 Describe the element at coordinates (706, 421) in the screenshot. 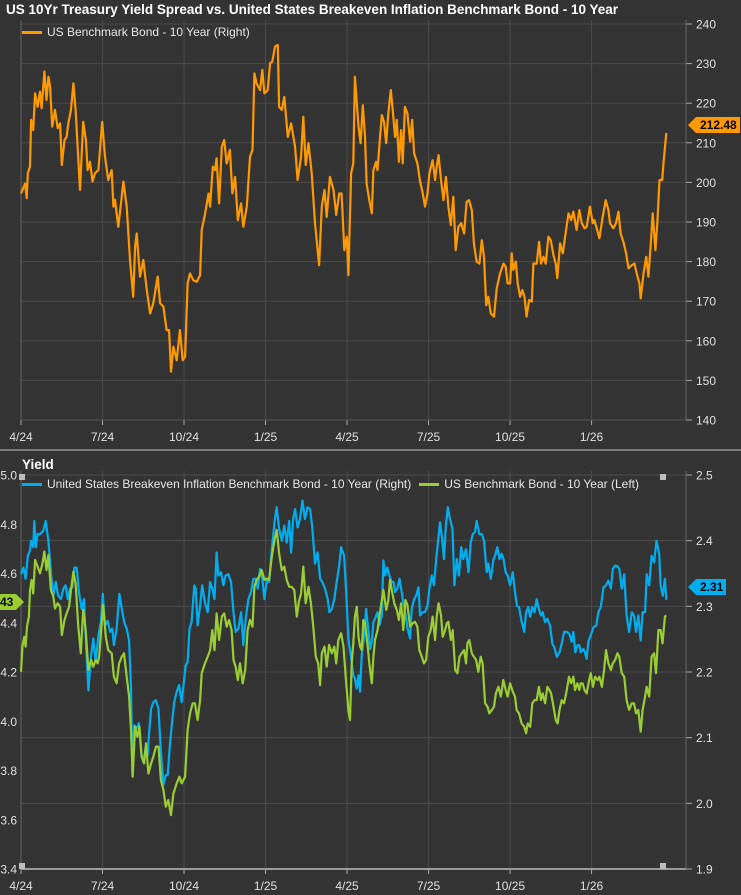

I see `y-right-tick-label: 140` at that location.